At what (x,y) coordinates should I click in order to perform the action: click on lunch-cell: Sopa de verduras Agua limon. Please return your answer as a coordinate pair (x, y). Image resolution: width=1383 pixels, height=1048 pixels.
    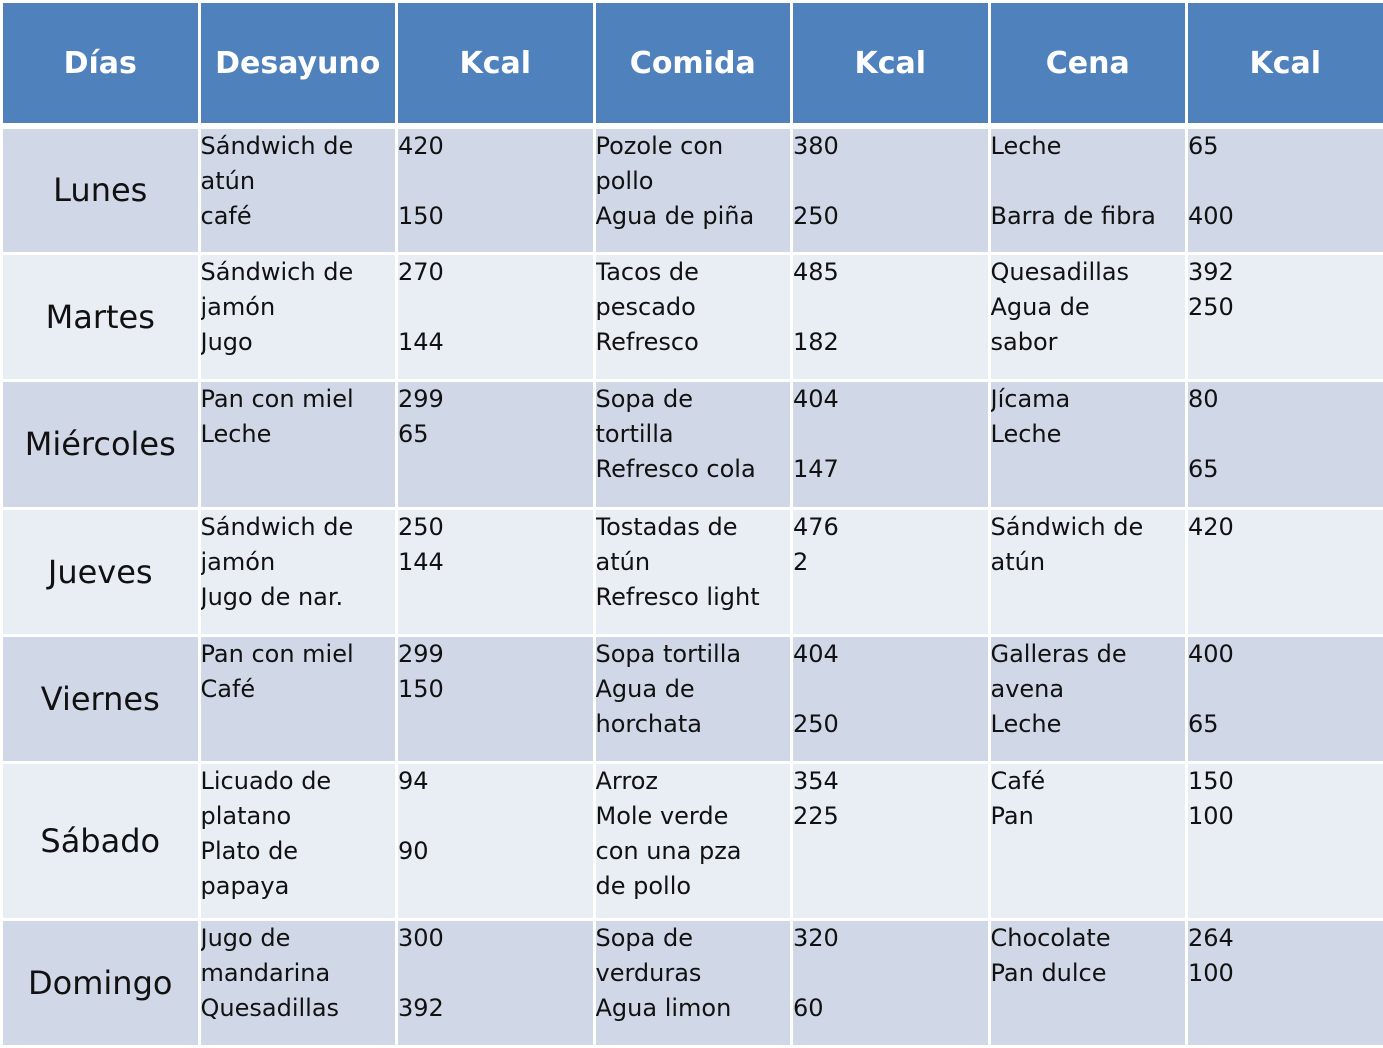
    Looking at the image, I should click on (692, 982).